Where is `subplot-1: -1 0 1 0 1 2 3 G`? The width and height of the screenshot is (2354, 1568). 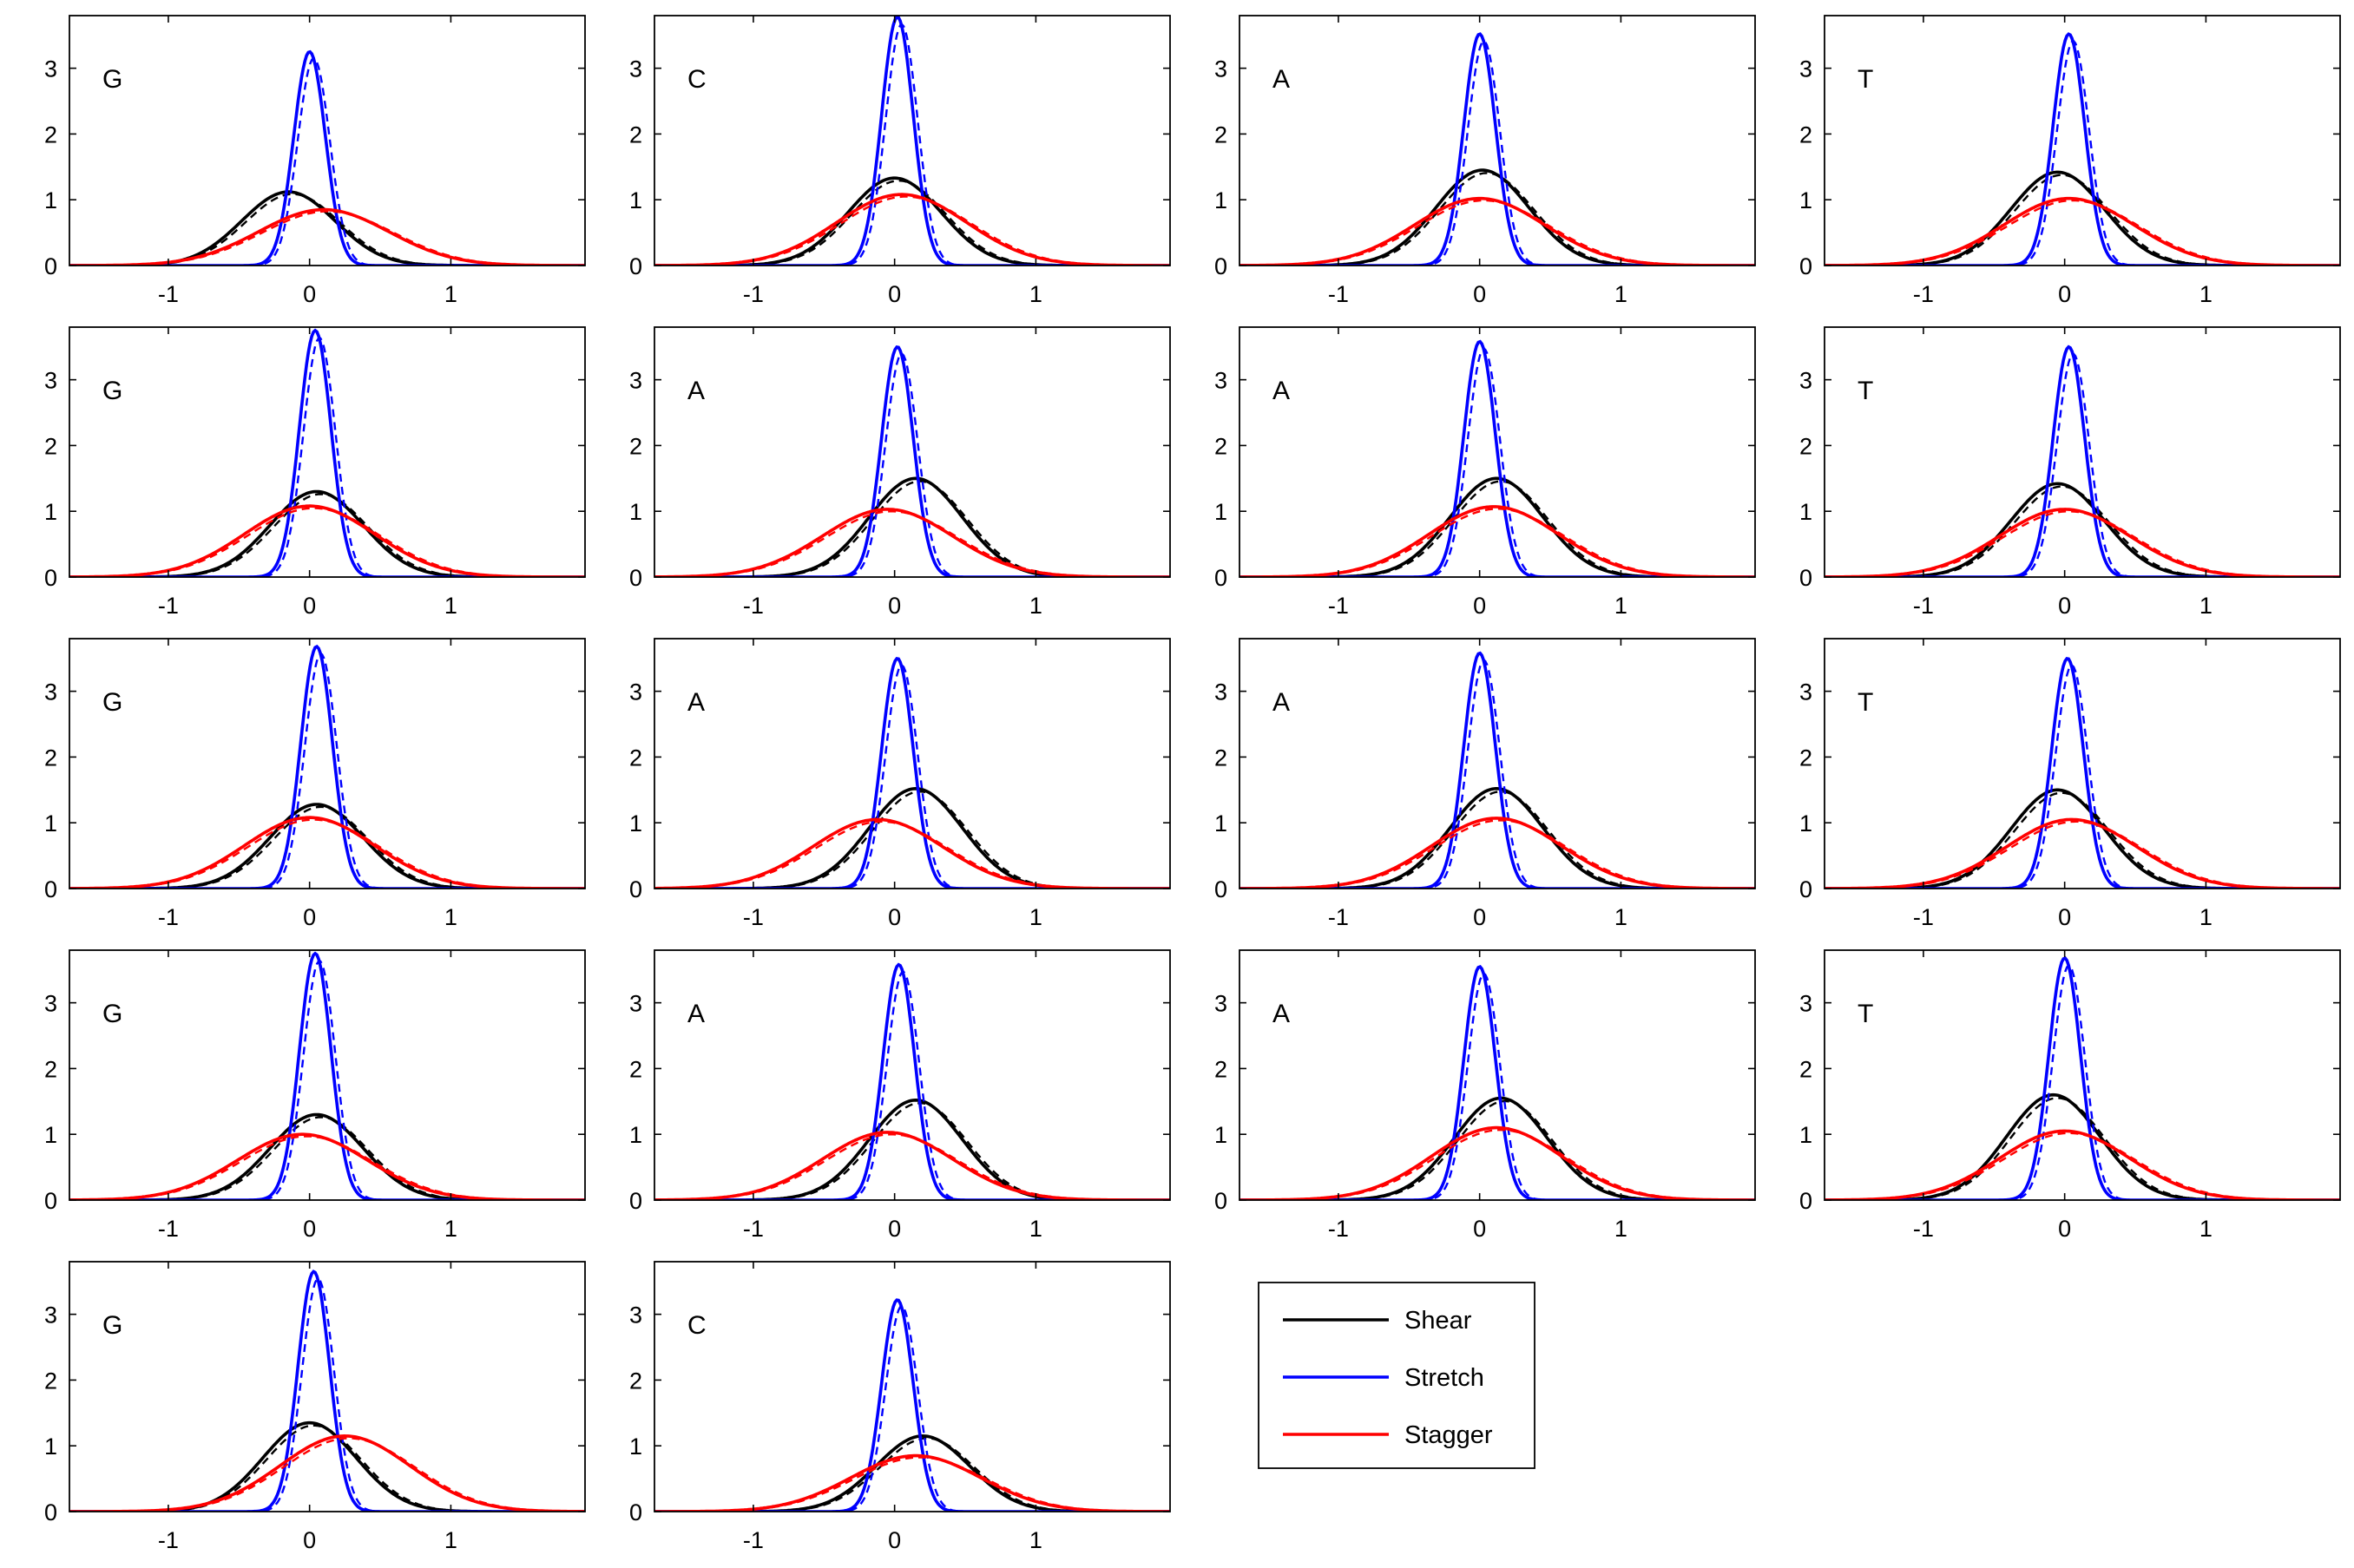 subplot-1: -1 0 1 0 1 2 3 G is located at coordinates (315, 161).